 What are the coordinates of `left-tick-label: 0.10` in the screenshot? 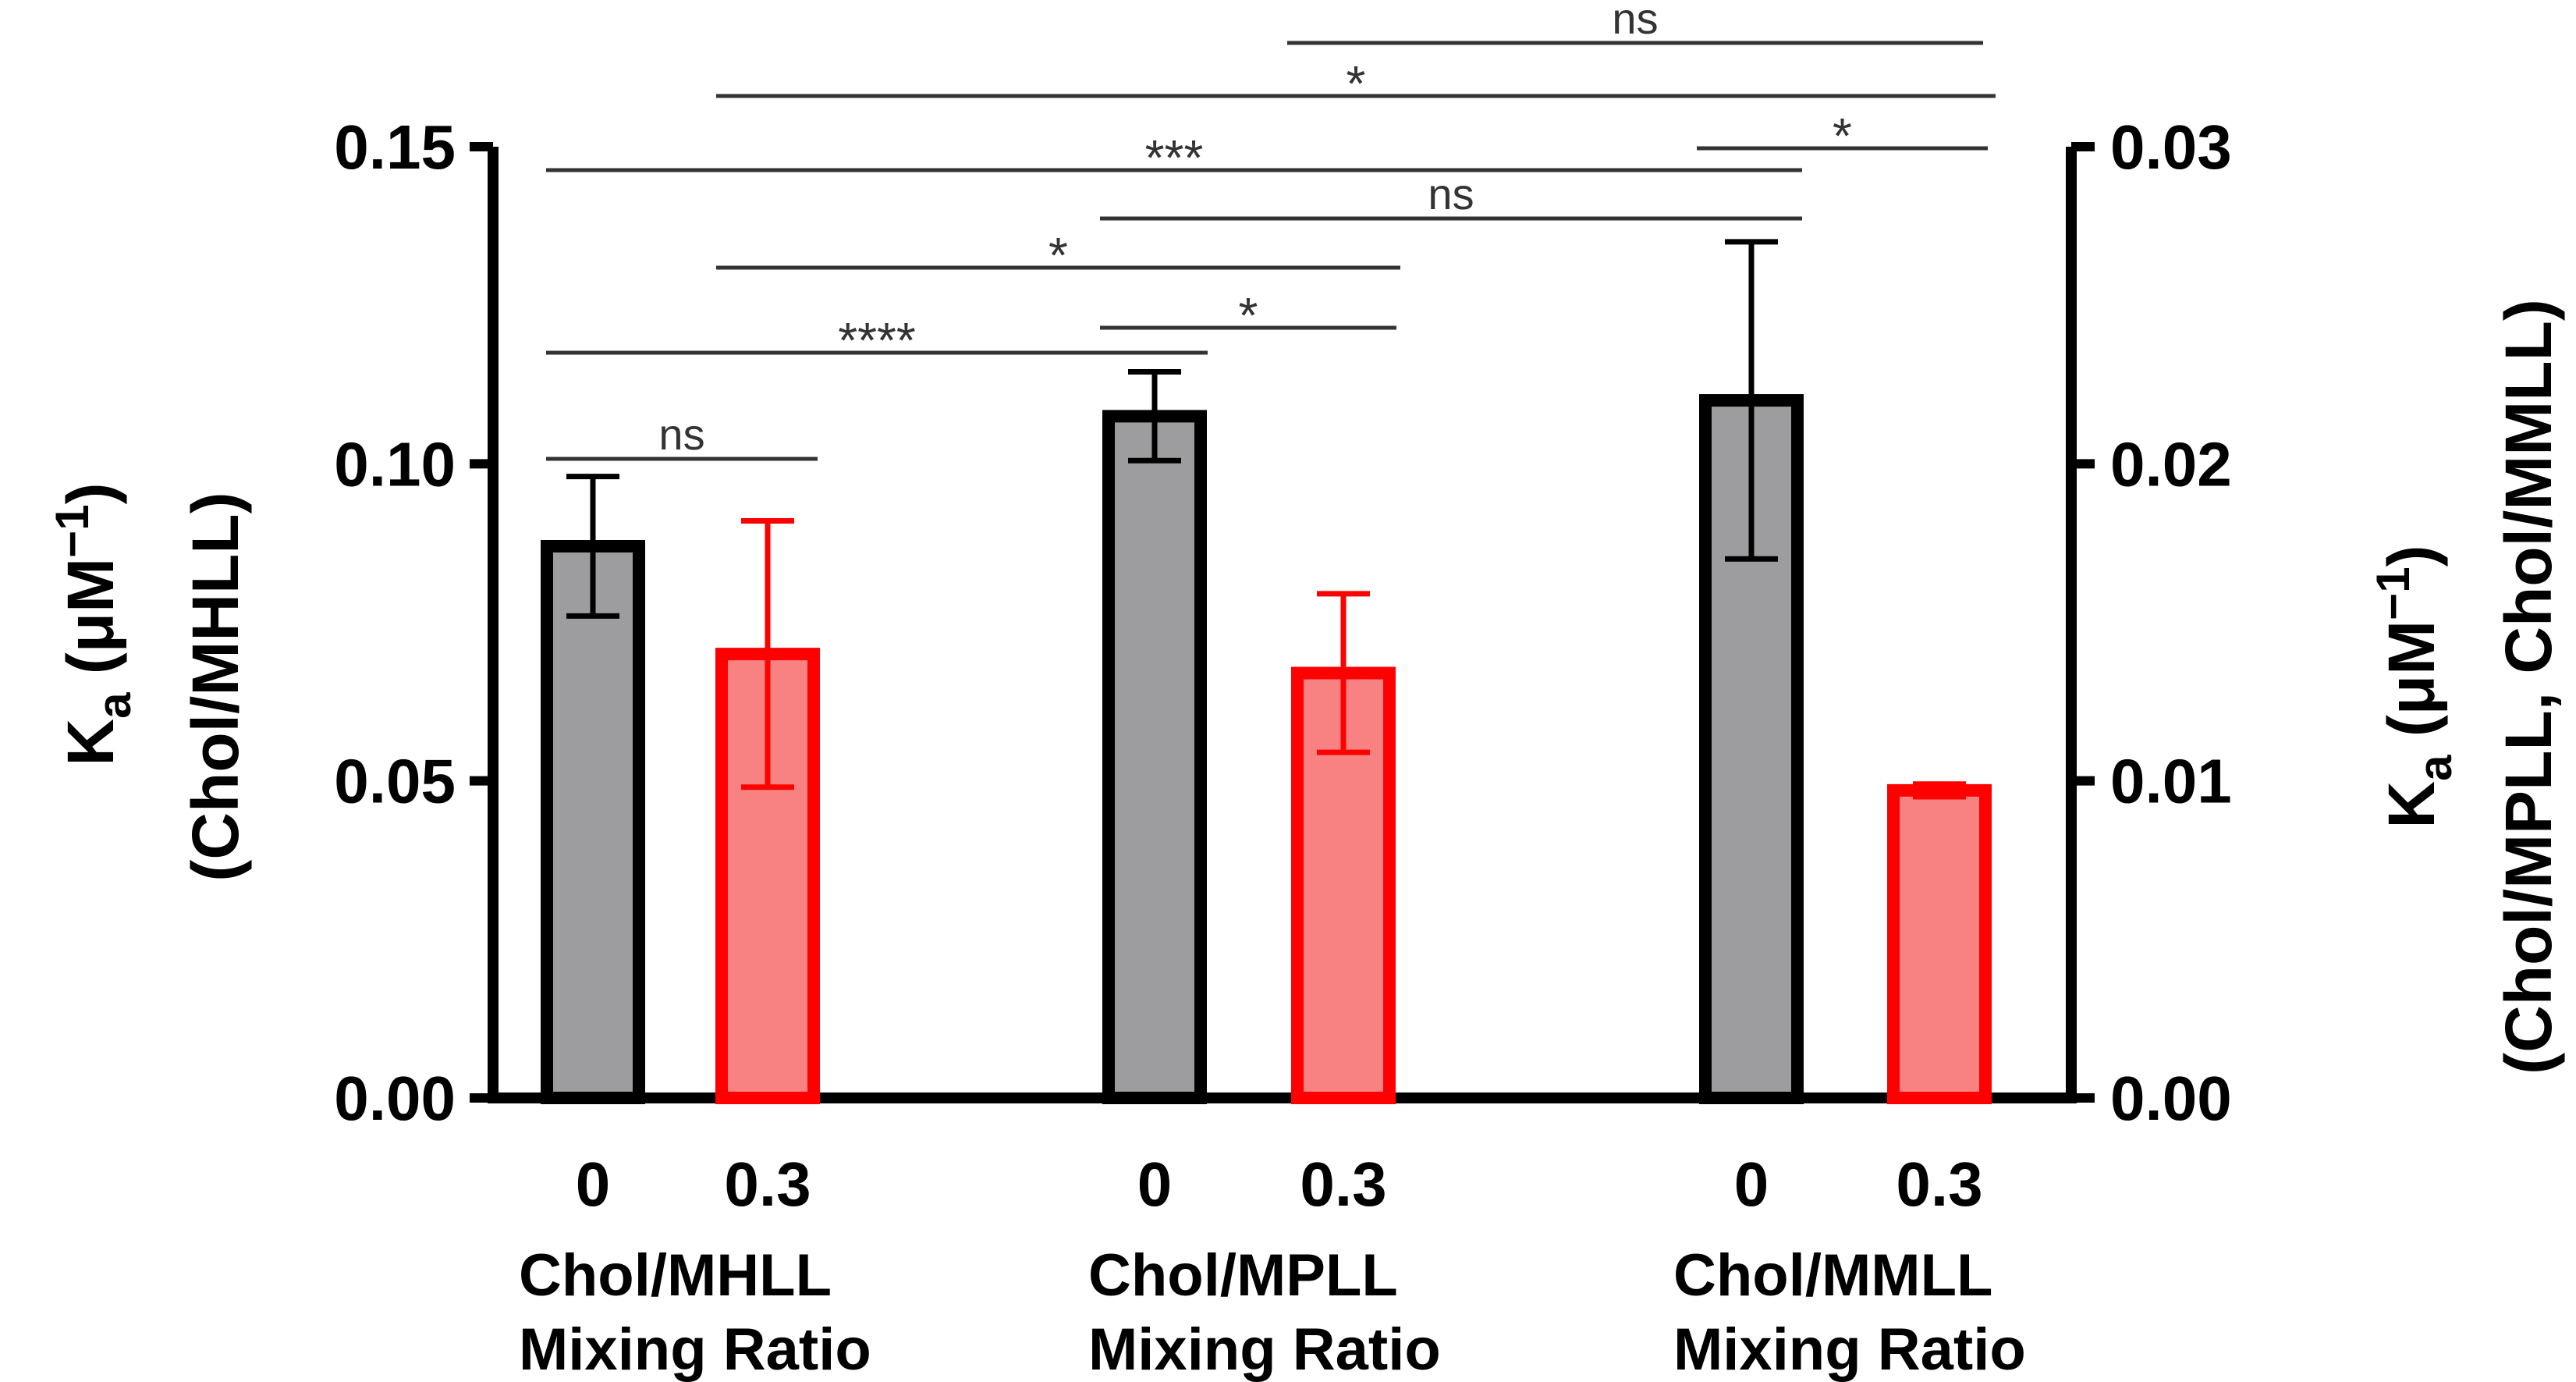 It's located at (395, 464).